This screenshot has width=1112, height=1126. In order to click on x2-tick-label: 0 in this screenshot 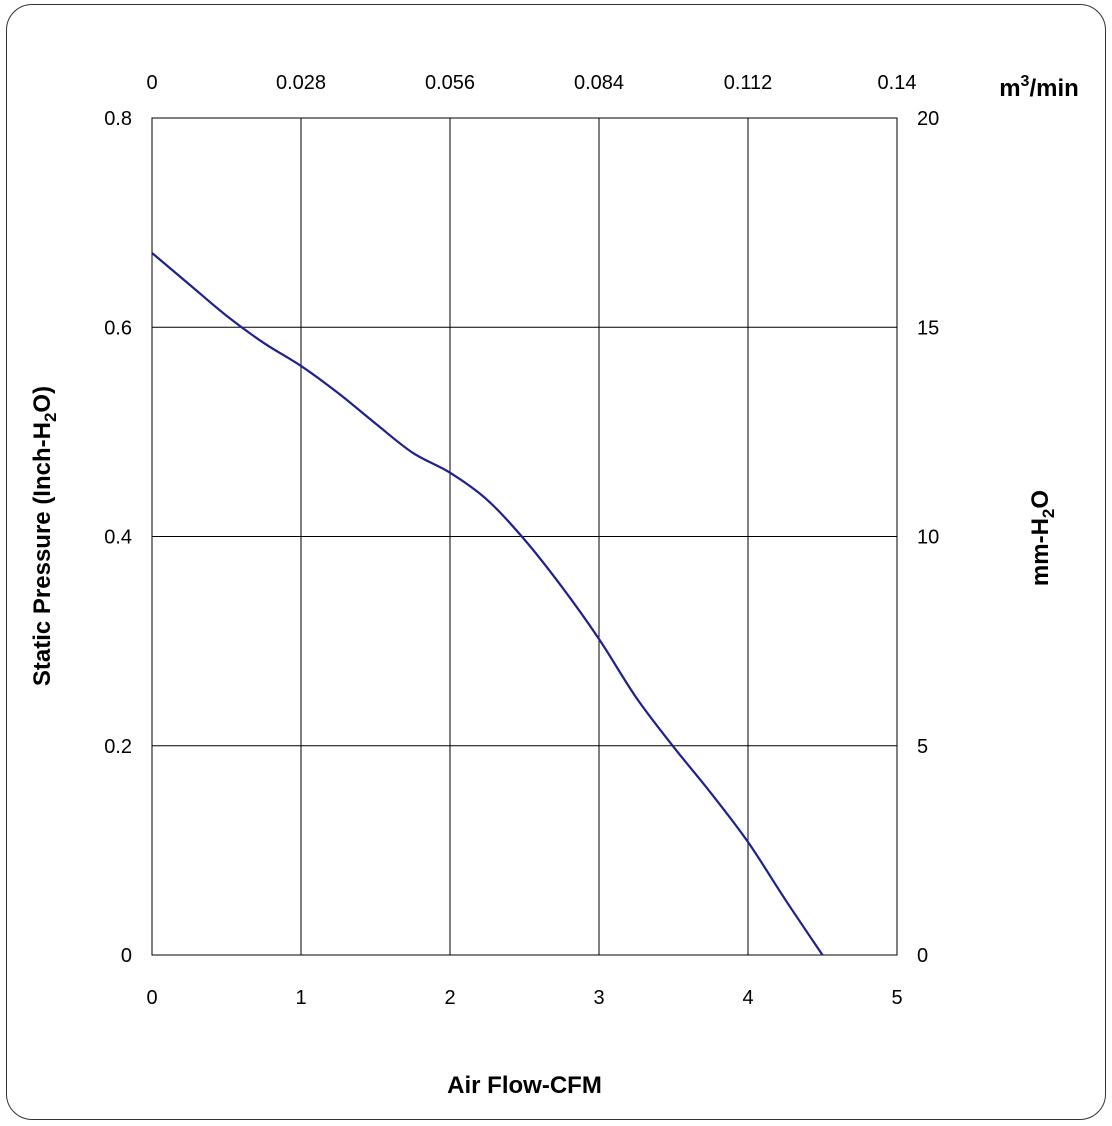, I will do `click(151, 83)`.